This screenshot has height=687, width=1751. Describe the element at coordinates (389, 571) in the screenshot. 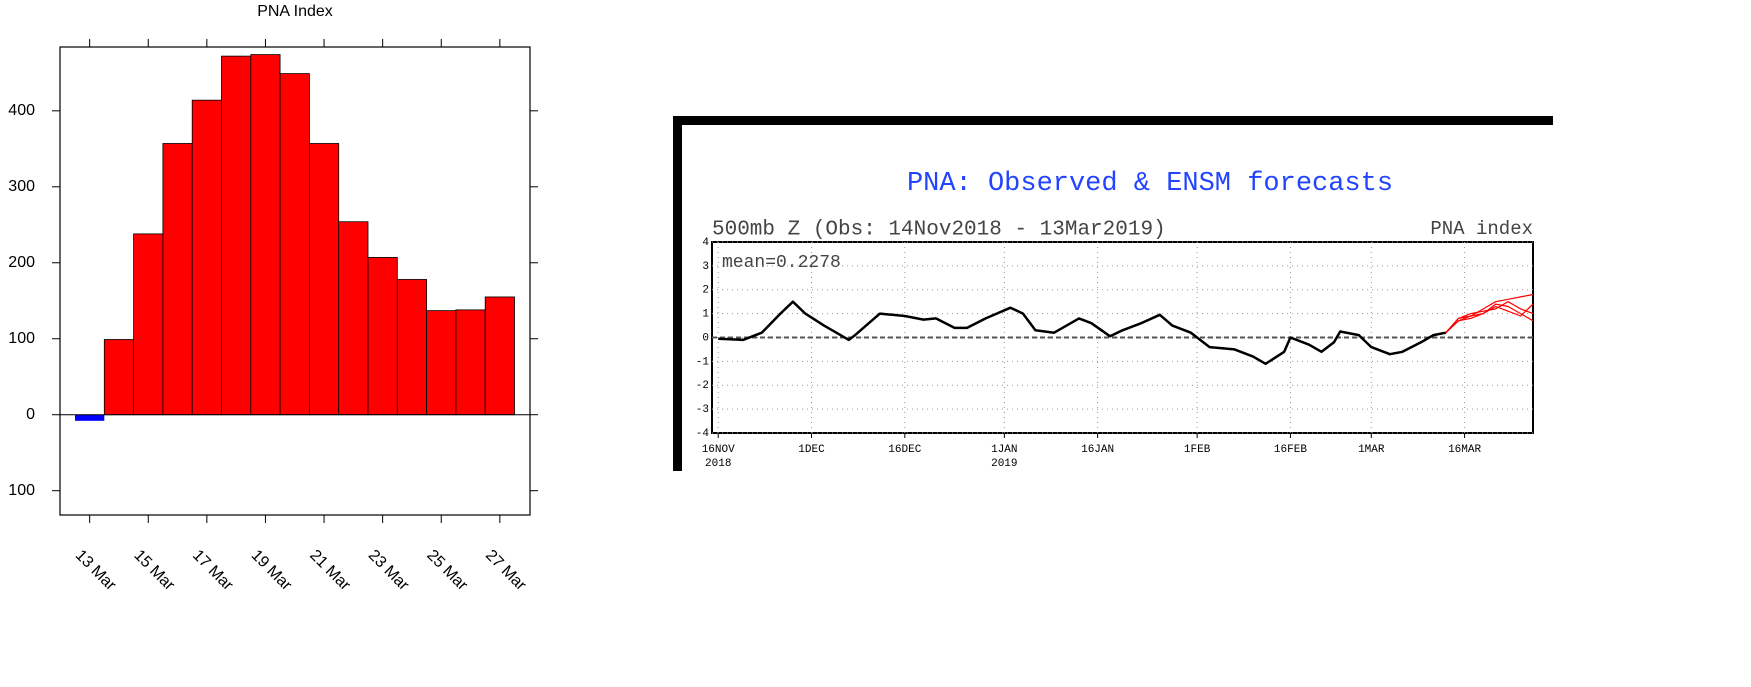

I see `x-tick-label: 23 Mar` at that location.